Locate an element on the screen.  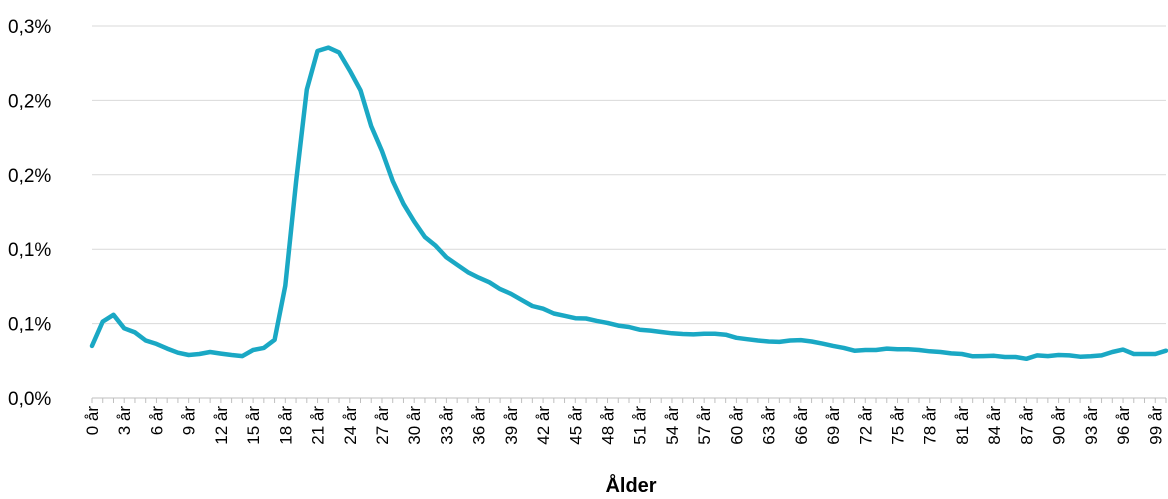
x-axis-title: Ålder is located at coordinates (630, 485).